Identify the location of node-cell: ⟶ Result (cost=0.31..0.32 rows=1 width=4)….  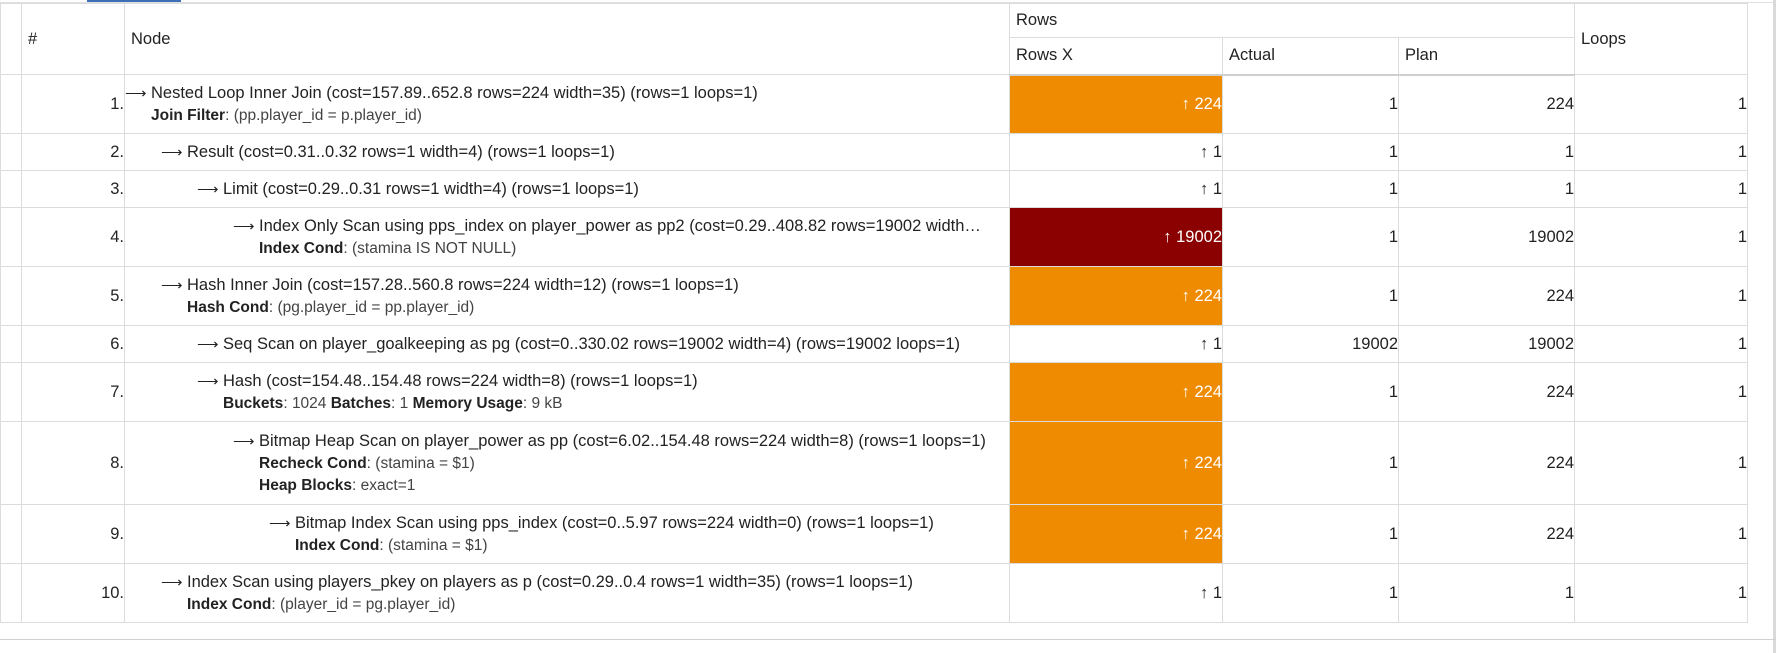
(567, 152).